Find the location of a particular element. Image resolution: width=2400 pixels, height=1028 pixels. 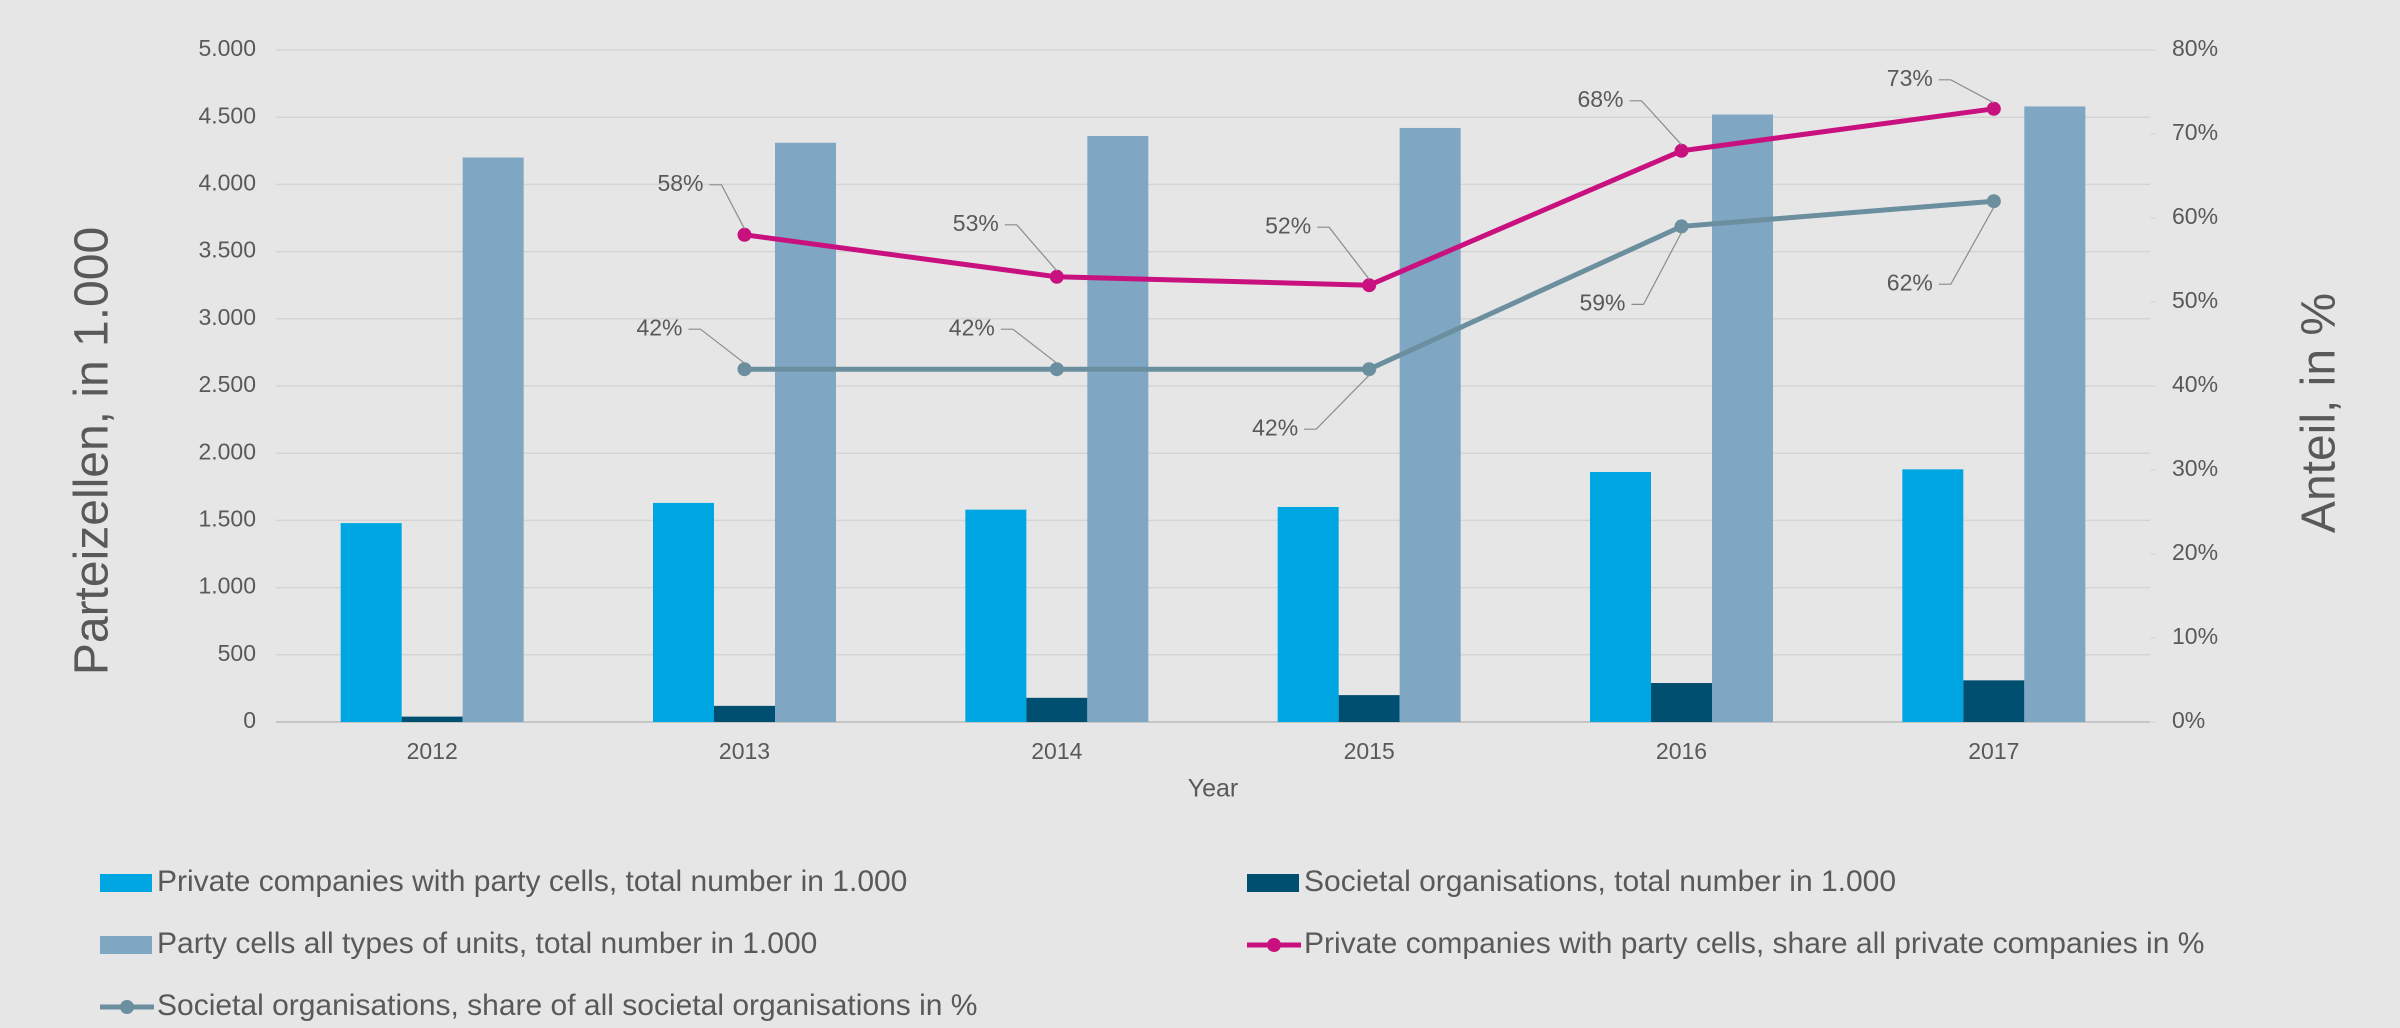

y-tick-label: 2.500 is located at coordinates (227, 384).